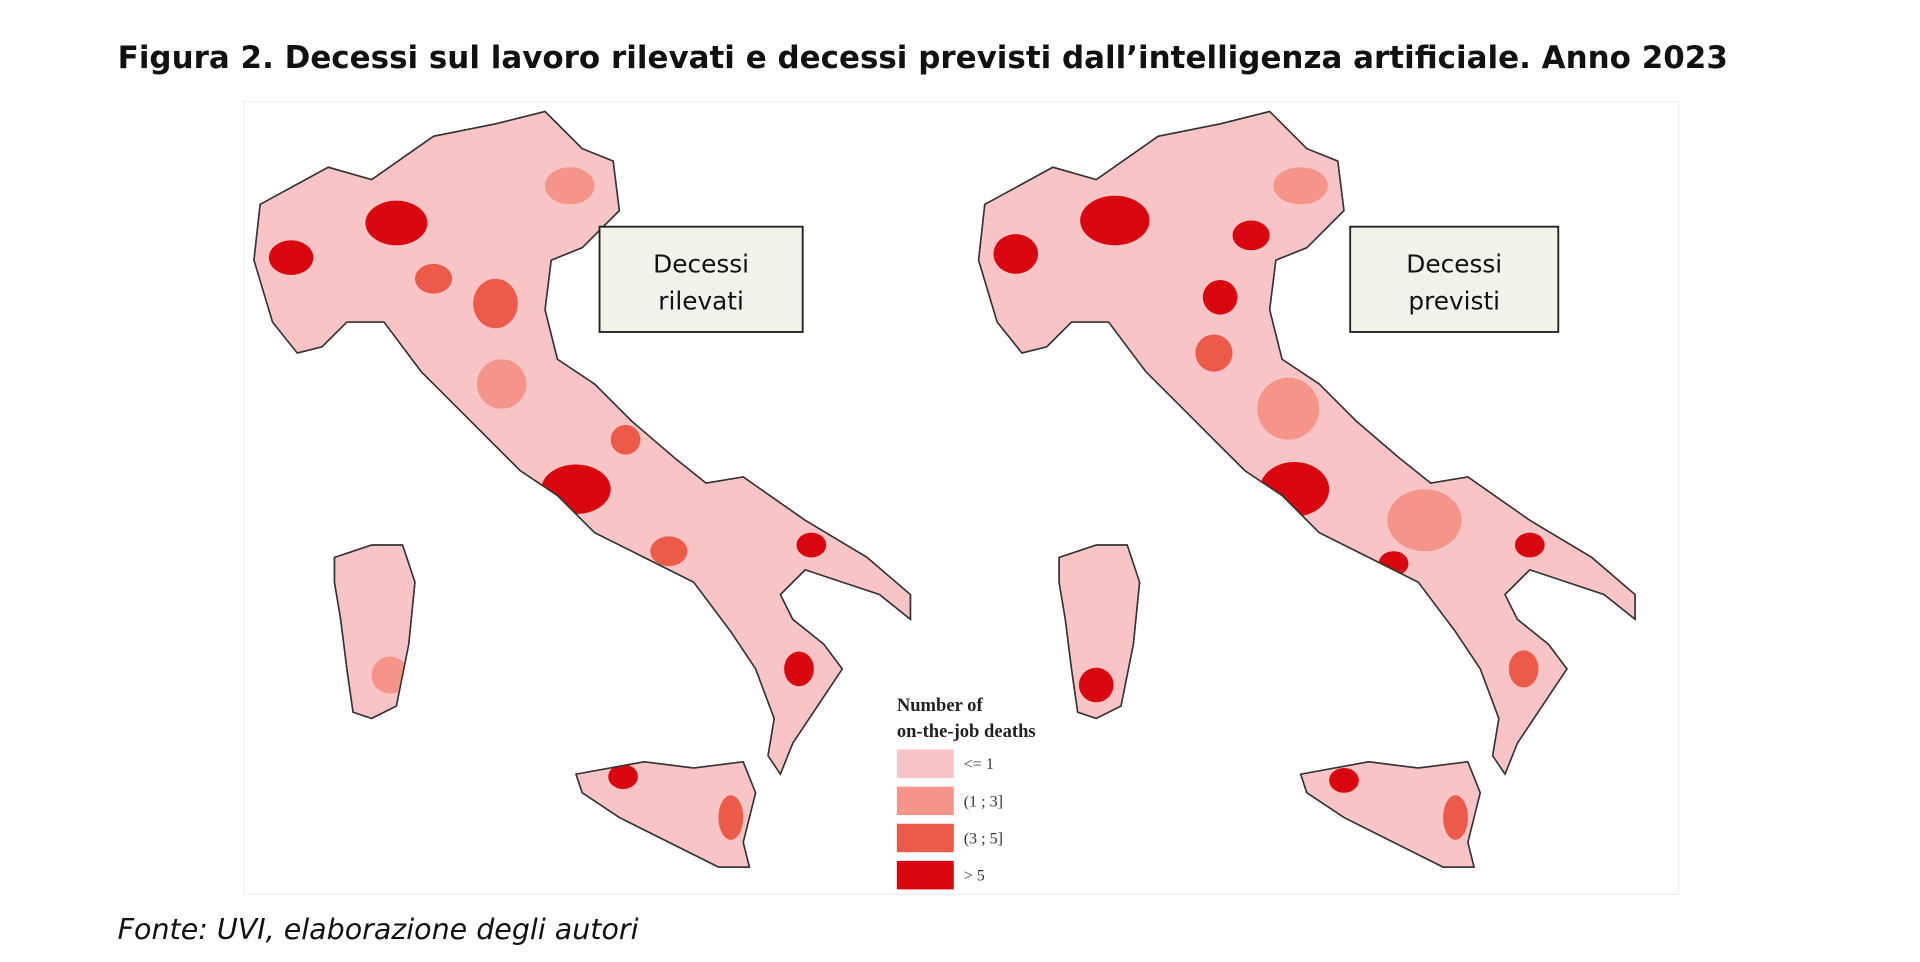  What do you see at coordinates (983, 839) in the screenshot?
I see `legend-label: (3 ; 5]` at bounding box center [983, 839].